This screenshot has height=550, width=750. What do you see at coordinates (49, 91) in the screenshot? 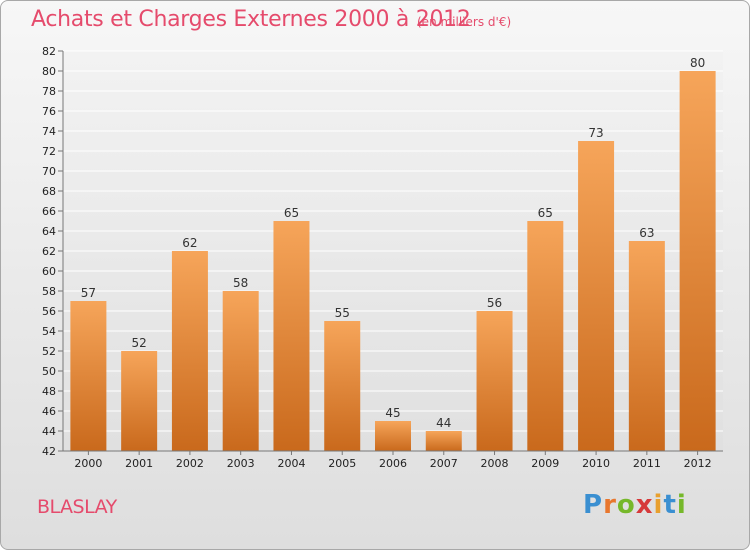
I see `y-tick-label: 78` at bounding box center [49, 91].